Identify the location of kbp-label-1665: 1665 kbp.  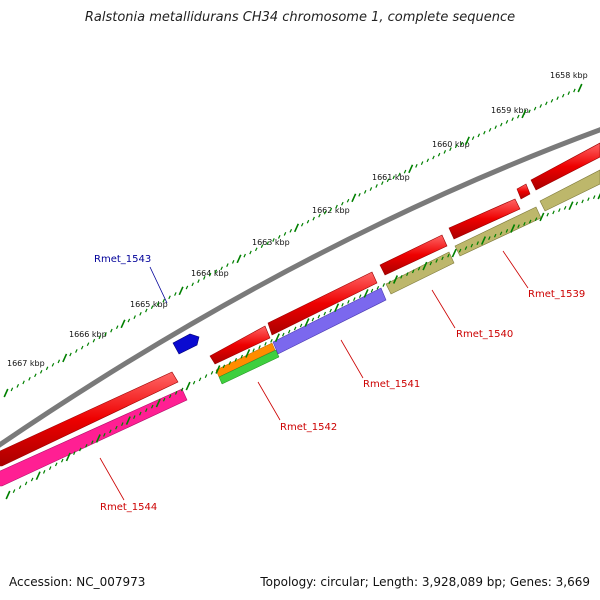
(149, 304).